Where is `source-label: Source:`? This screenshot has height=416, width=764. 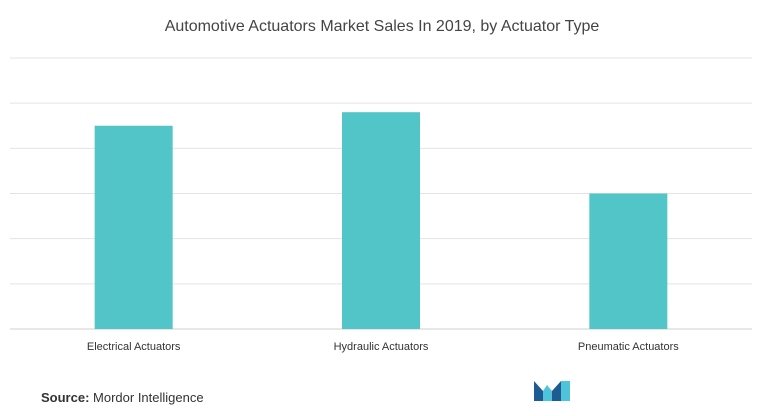 source-label: Source: is located at coordinates (65, 397).